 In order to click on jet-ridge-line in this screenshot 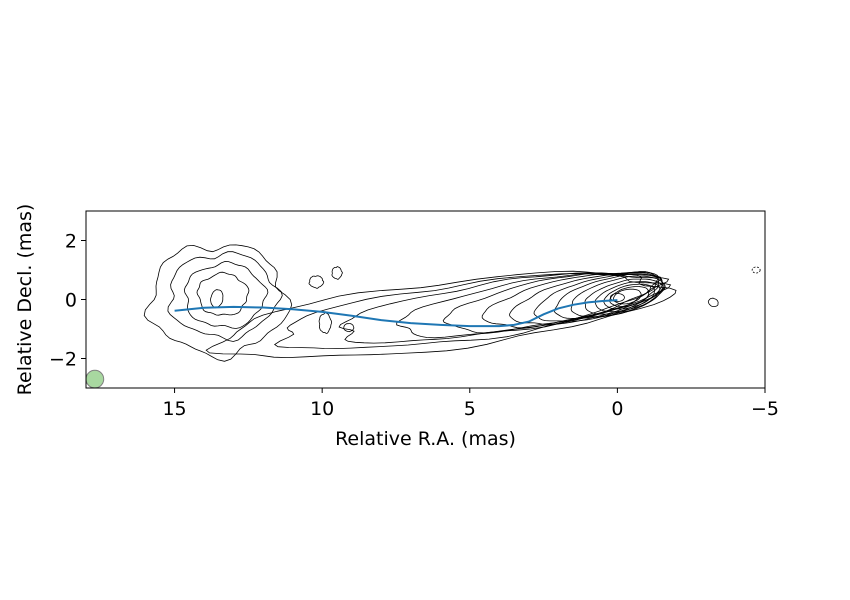, I will do `click(396, 313)`.